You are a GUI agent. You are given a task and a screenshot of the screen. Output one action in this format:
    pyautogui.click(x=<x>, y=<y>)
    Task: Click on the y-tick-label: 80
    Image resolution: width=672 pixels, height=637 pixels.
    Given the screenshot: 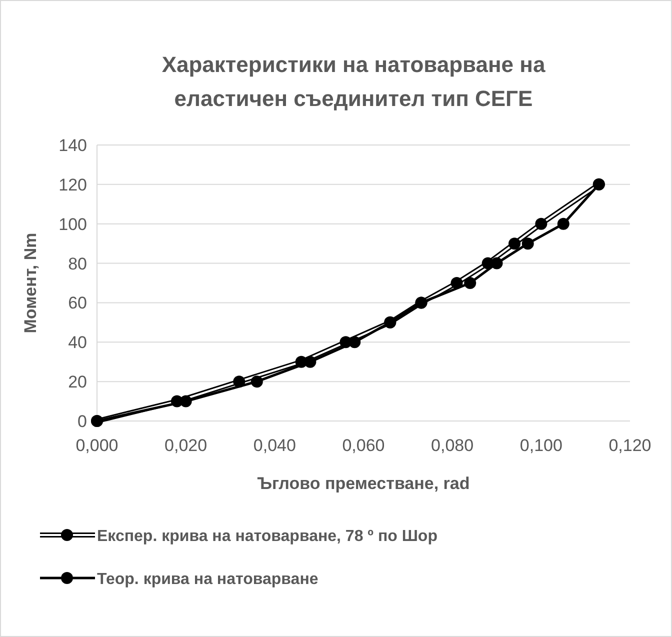 What is the action you would take?
    pyautogui.click(x=77, y=264)
    